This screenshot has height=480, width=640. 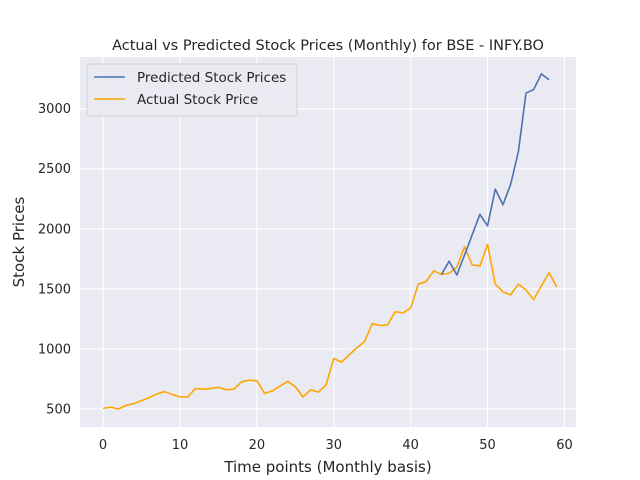 I want to click on y-tick-label: 2500, so click(x=54, y=169).